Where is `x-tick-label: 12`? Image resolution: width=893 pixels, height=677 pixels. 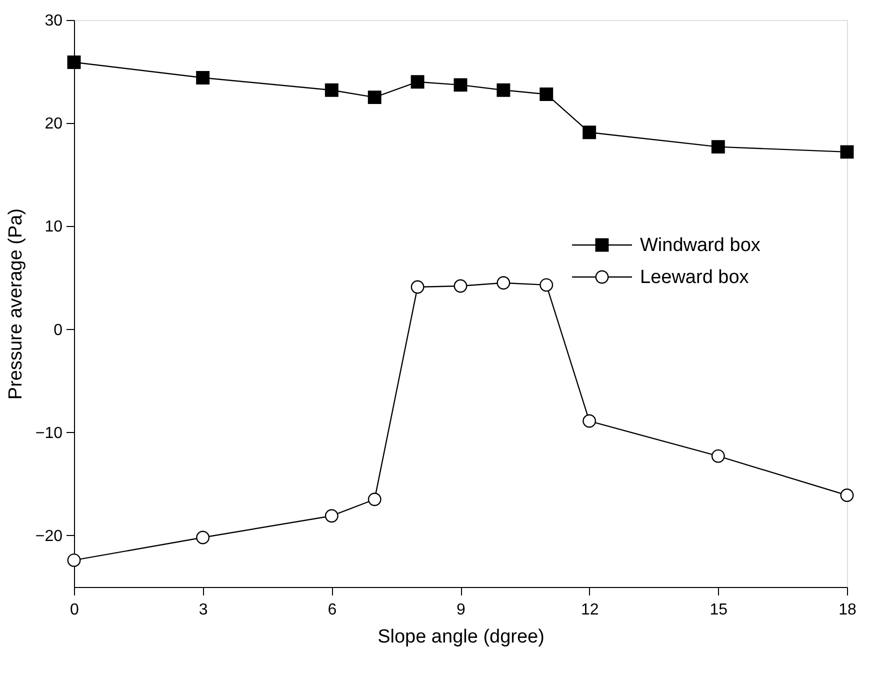 x-tick-label: 12 is located at coordinates (589, 610).